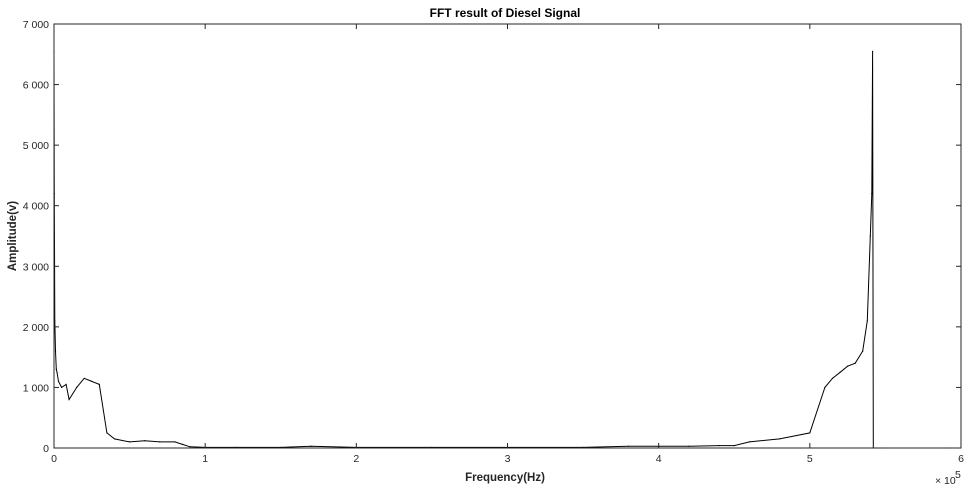 Image resolution: width=966 pixels, height=488 pixels. I want to click on x-tick-label: 2, so click(356, 459).